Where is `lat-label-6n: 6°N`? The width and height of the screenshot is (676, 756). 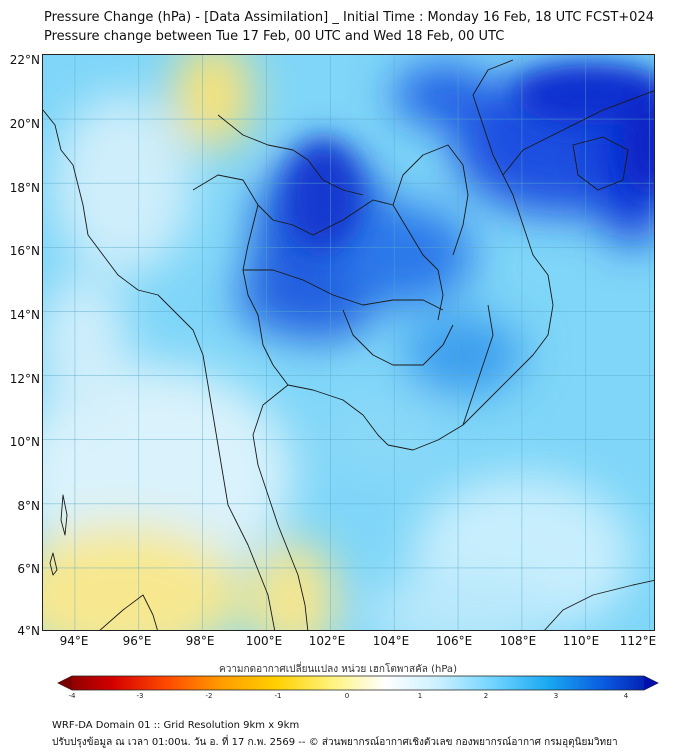 lat-label-6n: 6°N is located at coordinates (28, 569).